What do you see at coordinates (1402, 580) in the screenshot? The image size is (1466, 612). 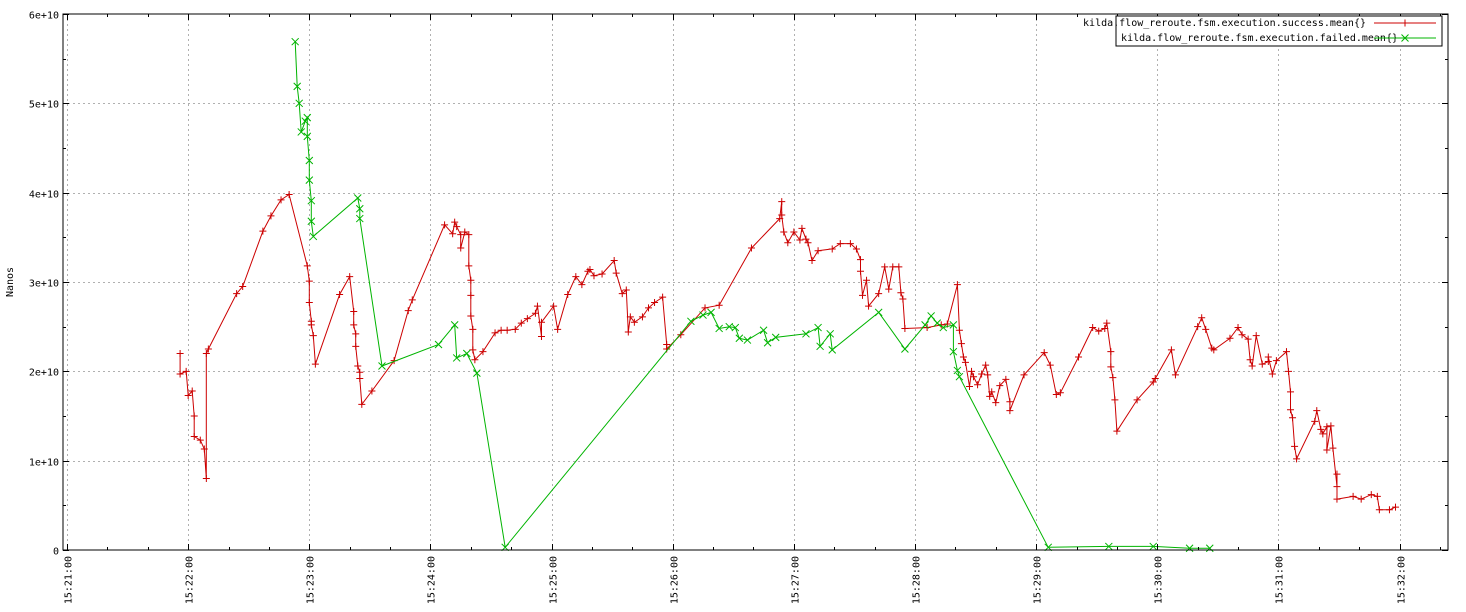 I see `x-tick-label: 15:32:00` at bounding box center [1402, 580].